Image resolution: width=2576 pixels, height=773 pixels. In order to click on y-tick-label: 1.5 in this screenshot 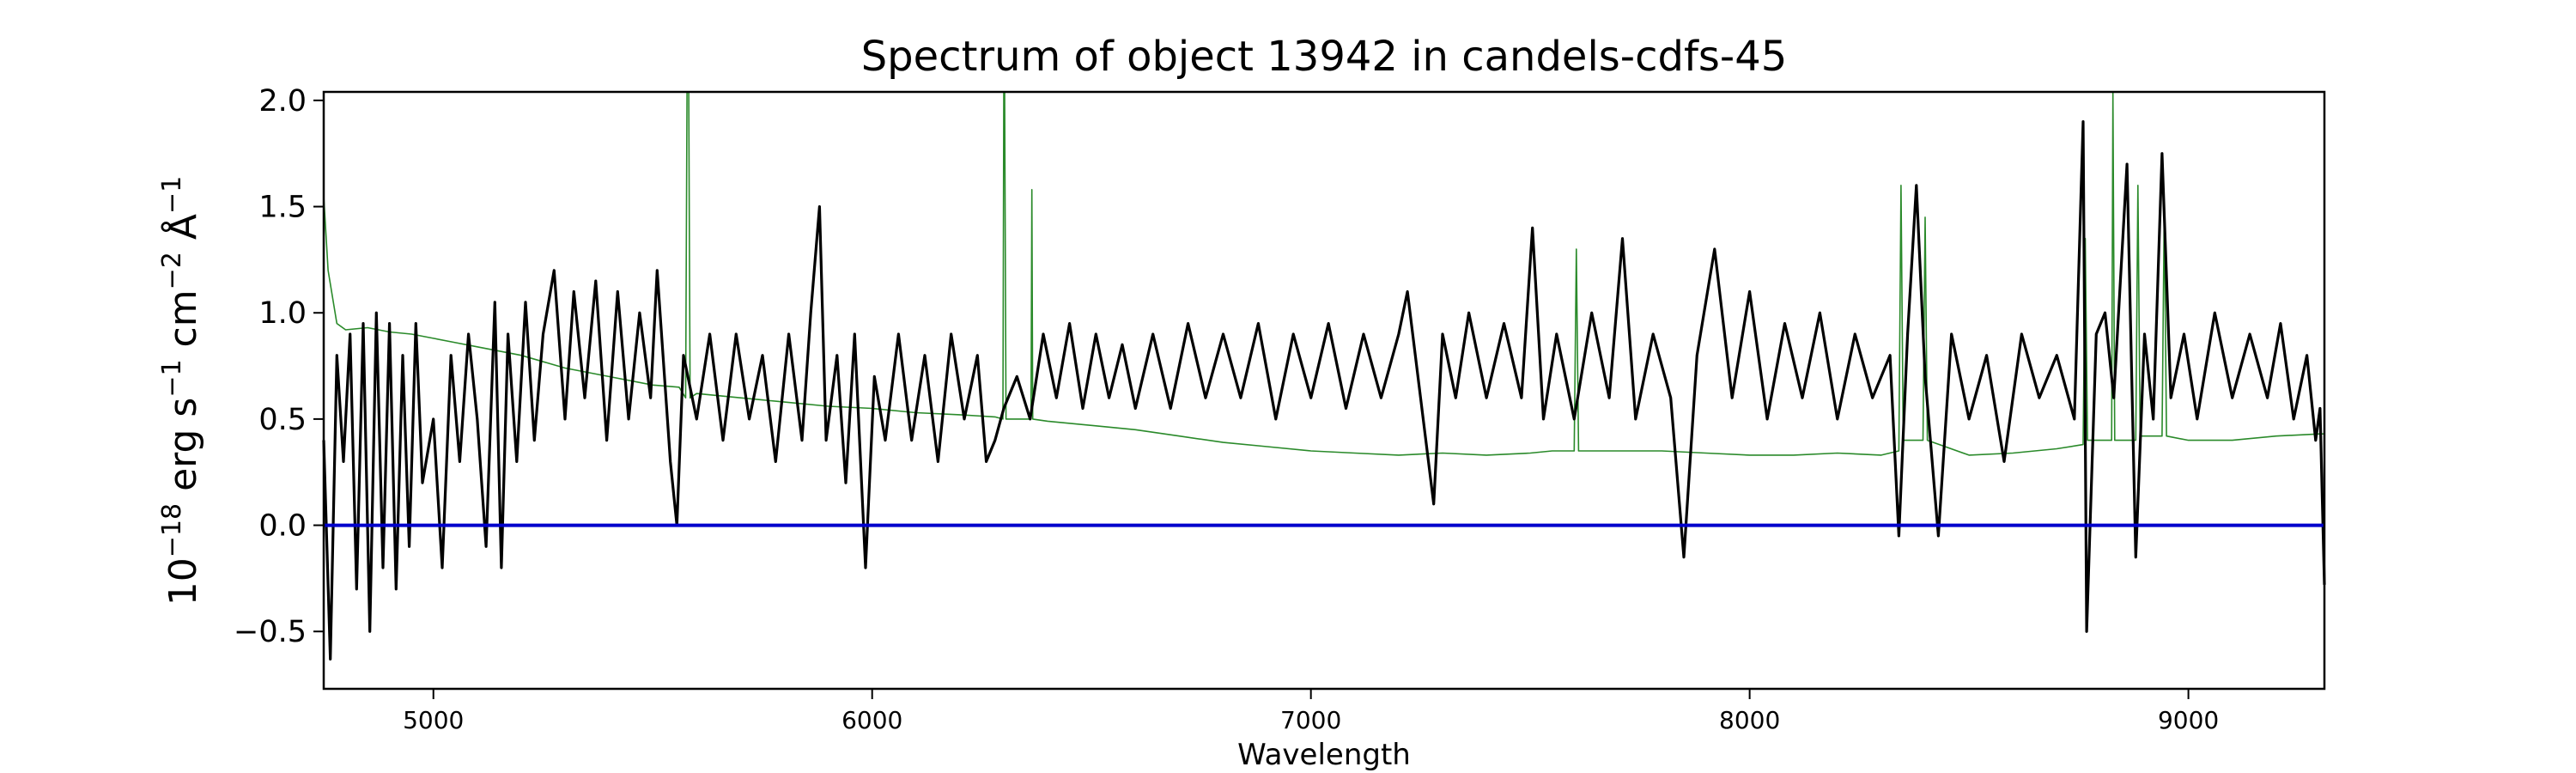, I will do `click(282, 208)`.